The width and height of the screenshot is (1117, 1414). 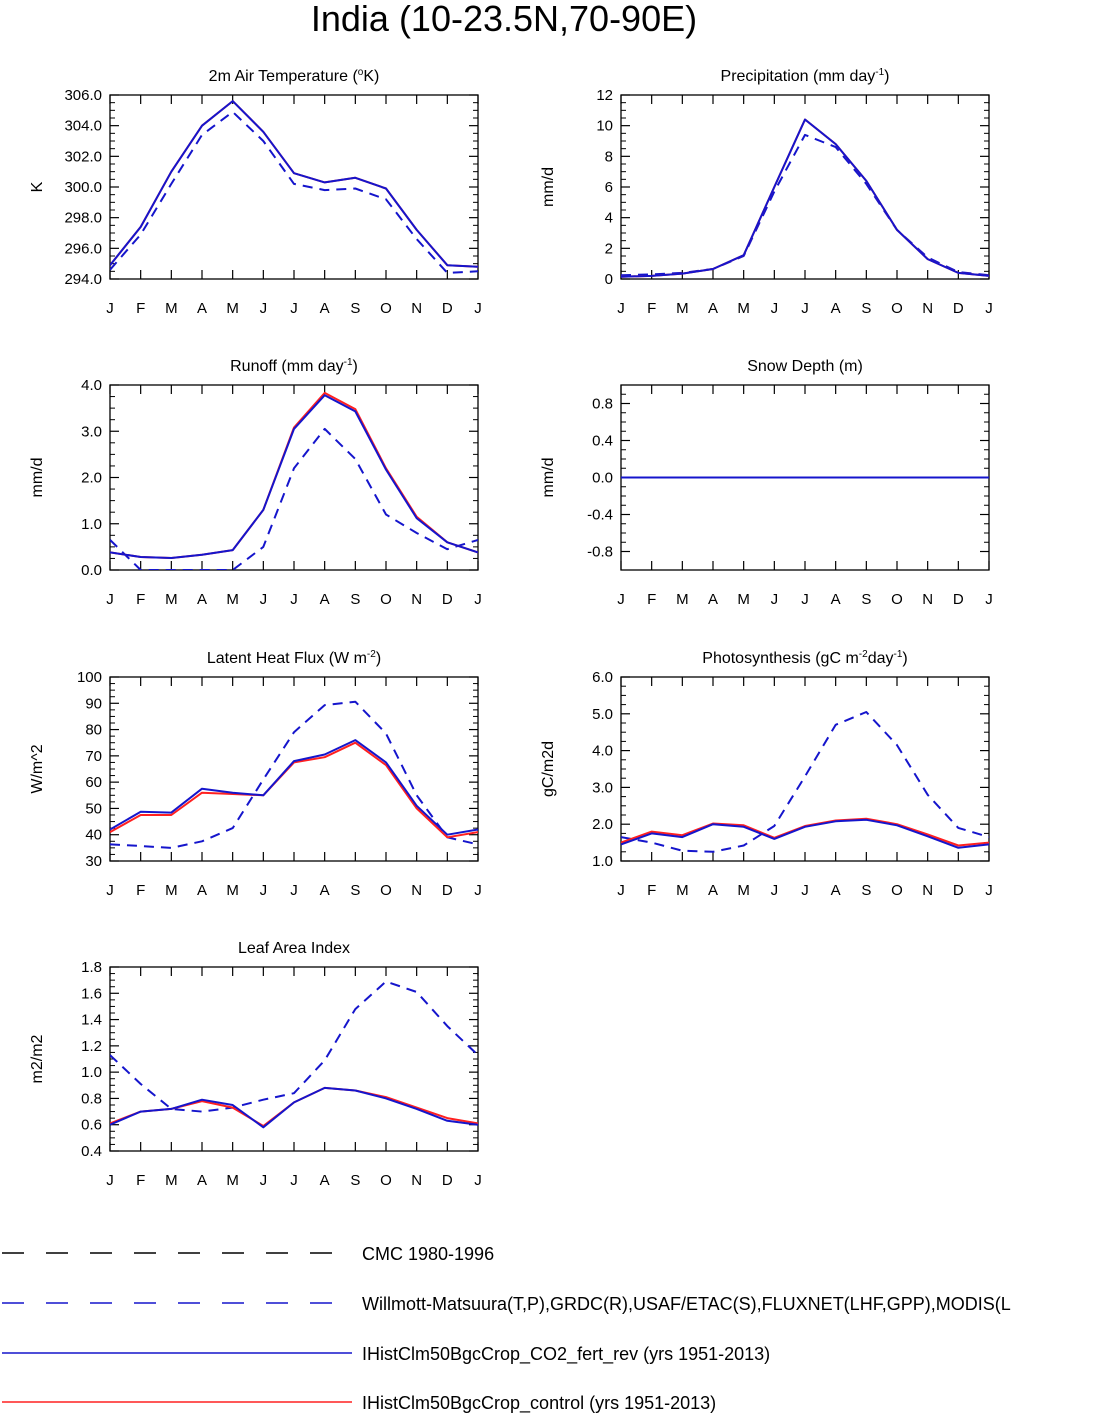 I want to click on y-tick-label: 0.0, so click(x=91, y=570).